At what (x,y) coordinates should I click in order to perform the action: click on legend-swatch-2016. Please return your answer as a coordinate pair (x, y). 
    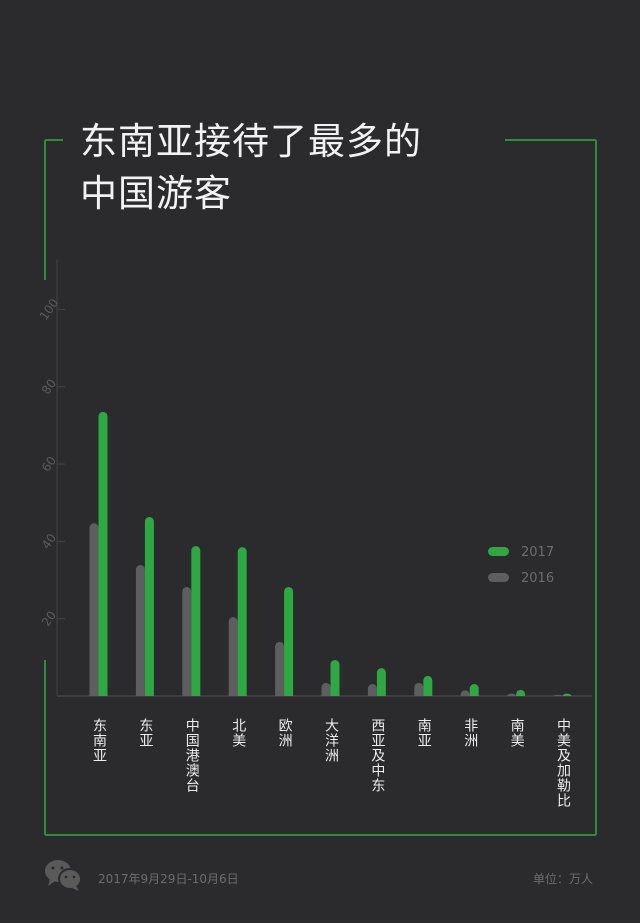
    Looking at the image, I should click on (498, 577).